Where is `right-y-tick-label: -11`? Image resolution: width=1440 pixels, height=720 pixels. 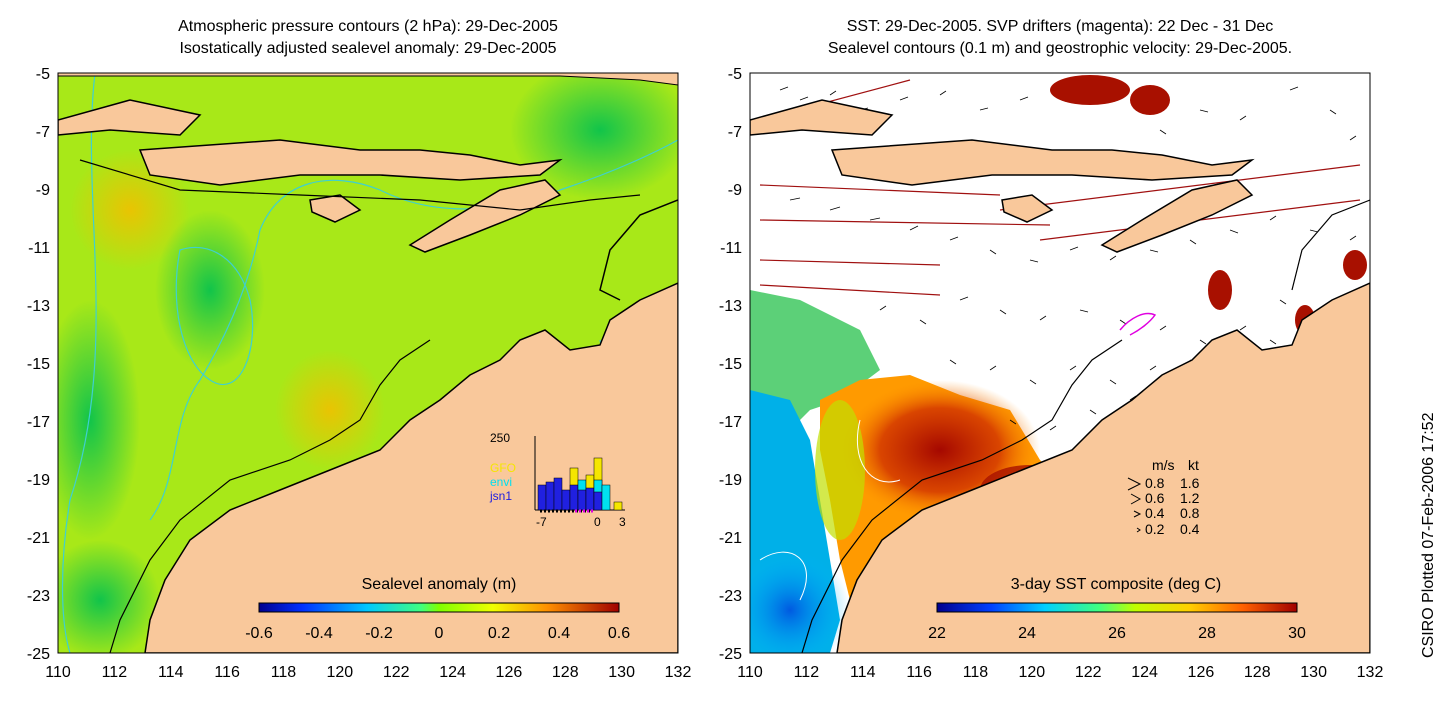
right-y-tick-label: -11 is located at coordinates (731, 248).